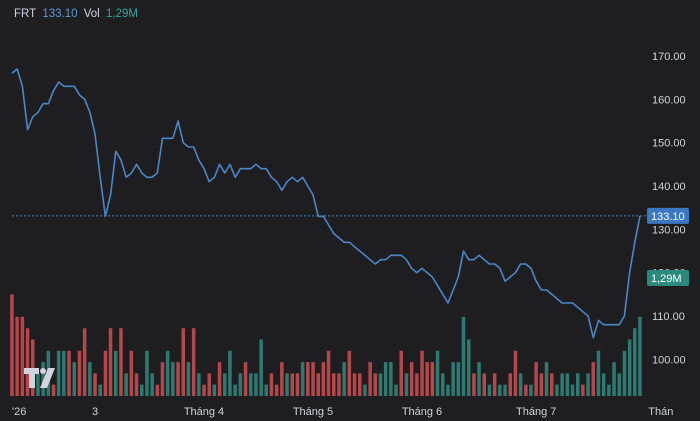 Image resolution: width=700 pixels, height=421 pixels. What do you see at coordinates (313, 412) in the screenshot?
I see `x-tick-label: Tháng 5` at bounding box center [313, 412].